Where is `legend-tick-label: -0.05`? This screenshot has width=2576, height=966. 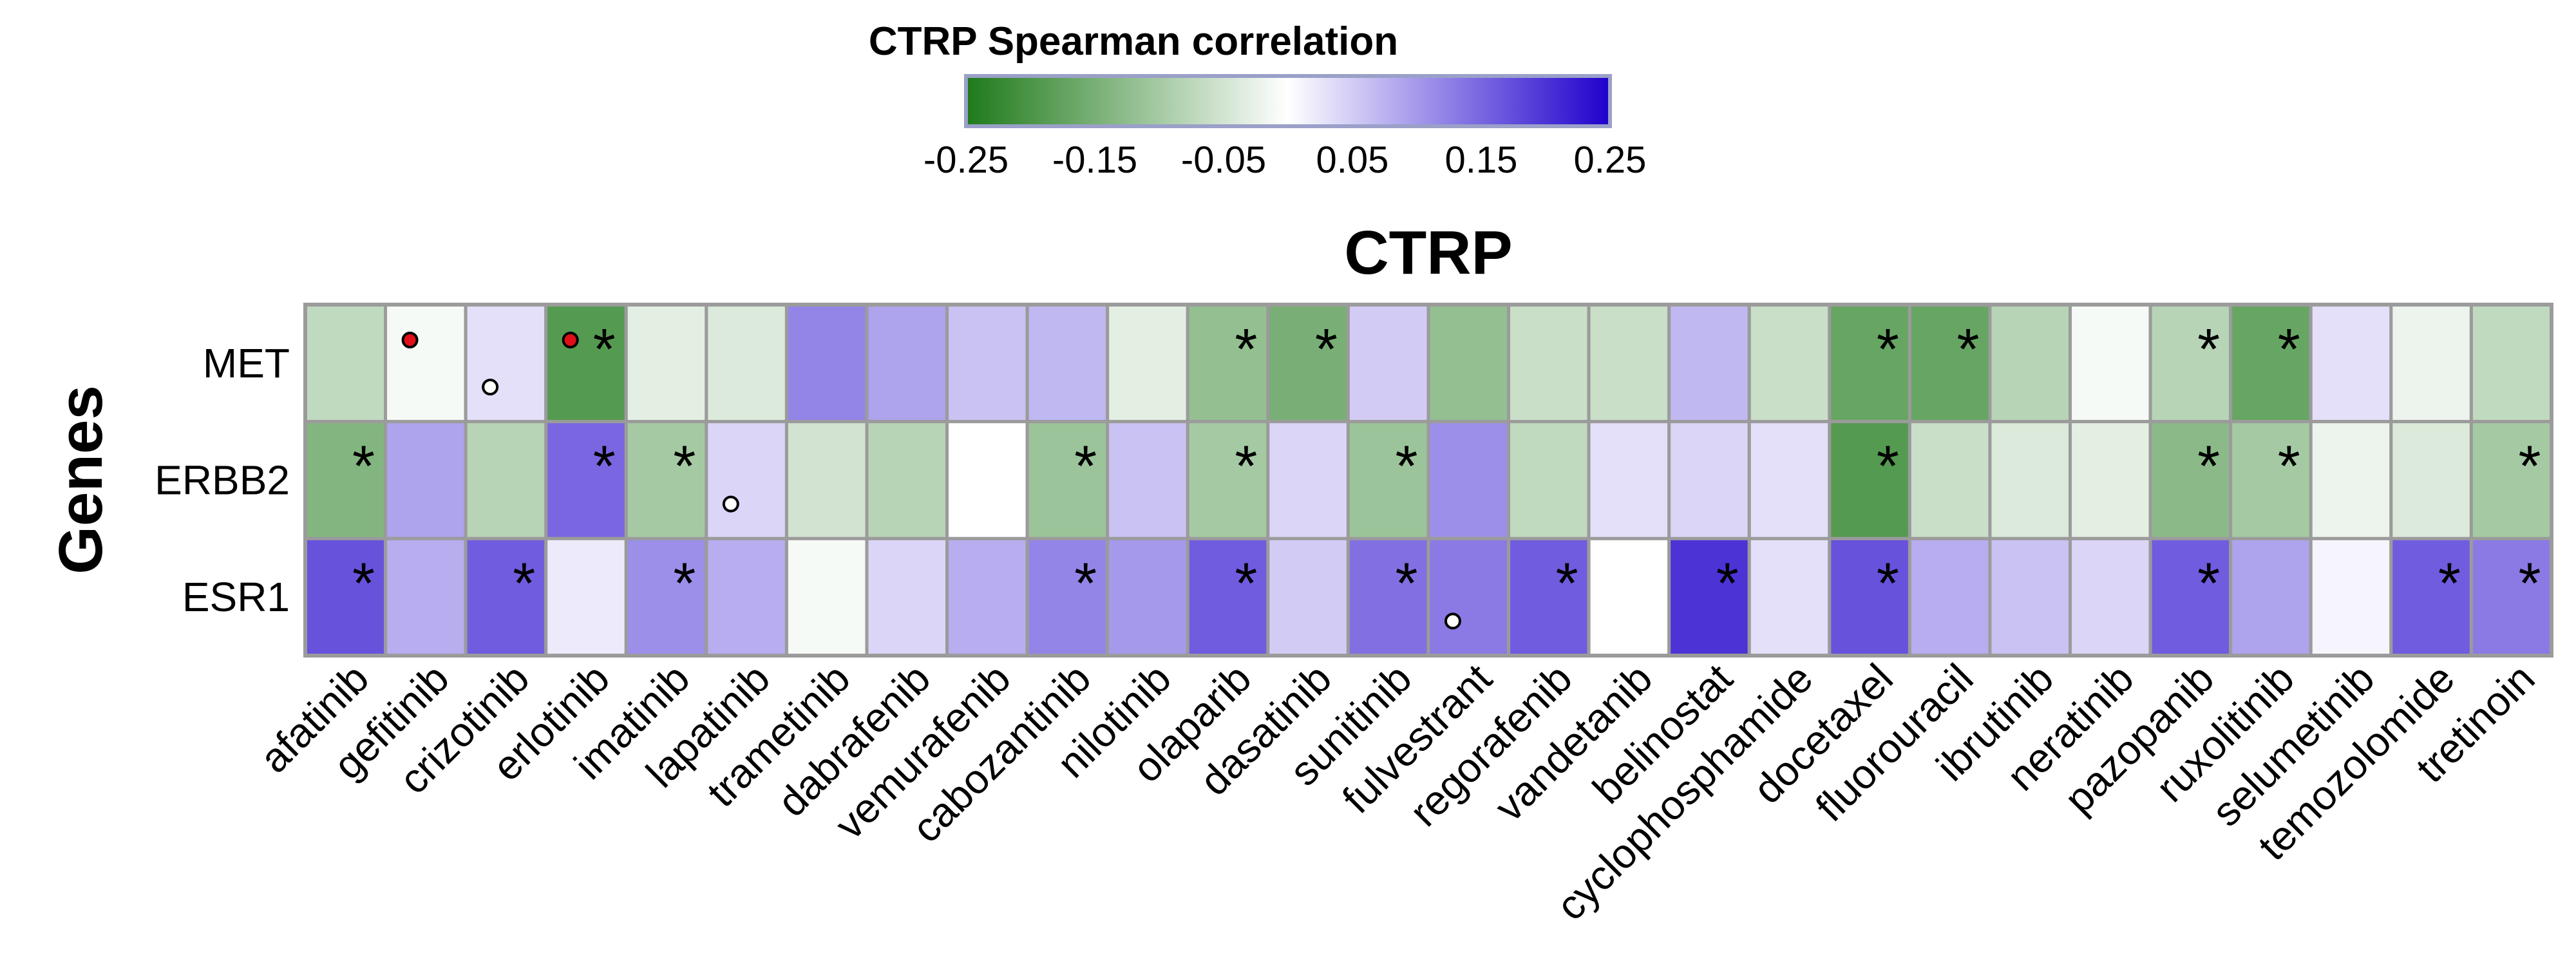 legend-tick-label: -0.05 is located at coordinates (1223, 160).